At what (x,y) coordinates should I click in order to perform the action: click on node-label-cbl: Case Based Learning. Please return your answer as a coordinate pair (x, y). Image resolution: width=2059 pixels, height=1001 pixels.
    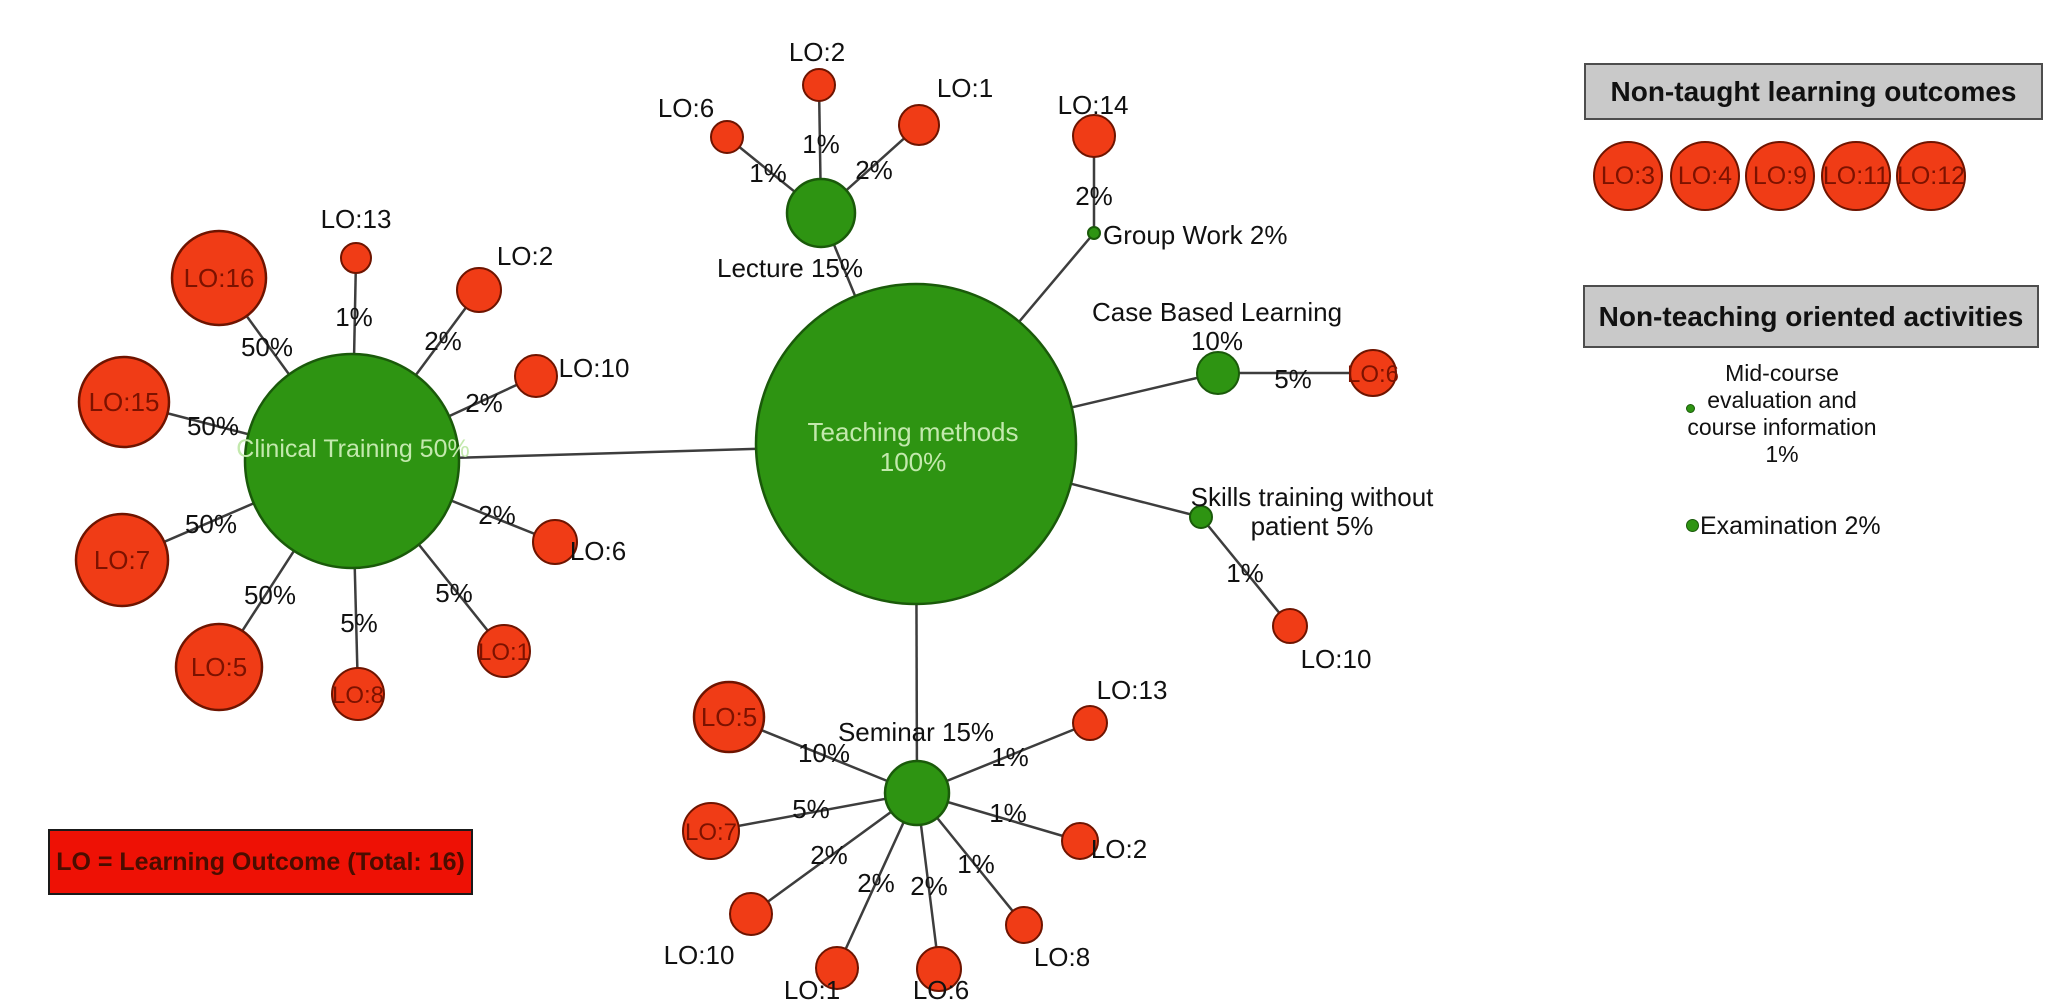
    Looking at the image, I should click on (1217, 312).